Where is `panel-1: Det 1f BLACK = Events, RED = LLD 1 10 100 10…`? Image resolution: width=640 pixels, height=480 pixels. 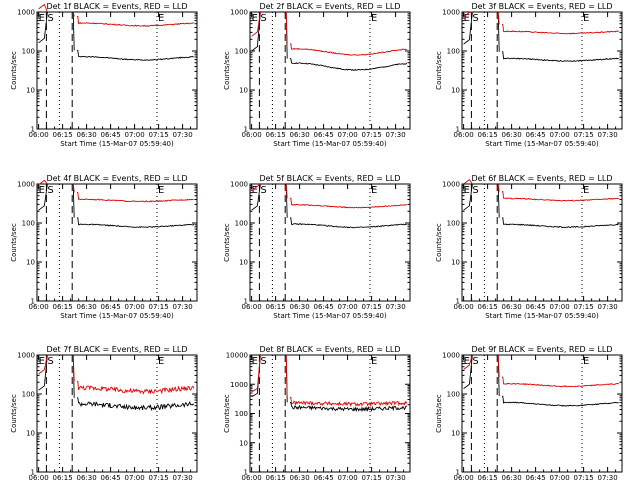
panel-1: Det 1f BLACK = Events, RED = LLD 1 10 100 10… is located at coordinates (104, 75).